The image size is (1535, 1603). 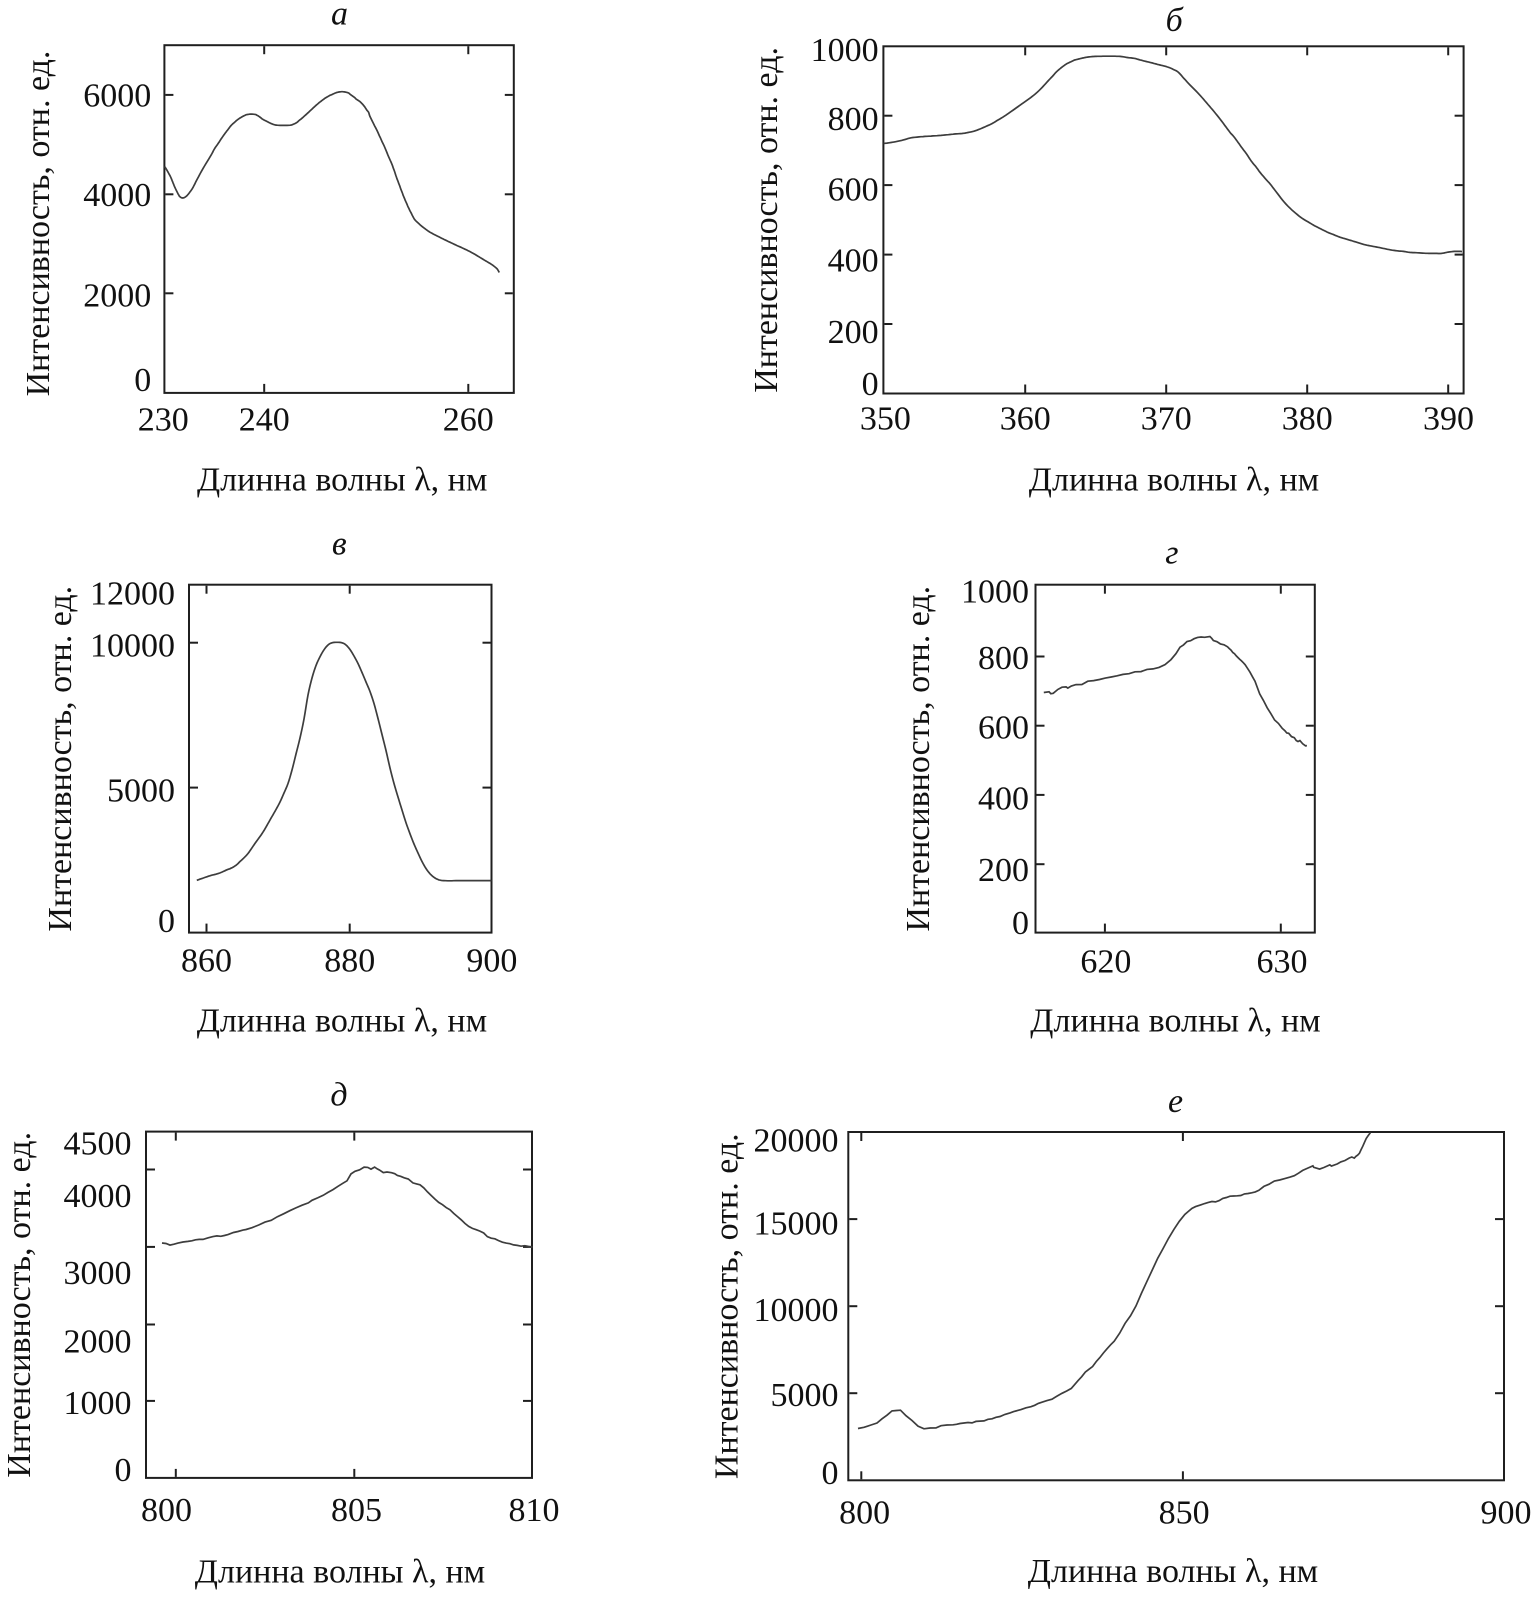 What do you see at coordinates (1105, 961) in the screenshot?
I see `svg-text: 620` at bounding box center [1105, 961].